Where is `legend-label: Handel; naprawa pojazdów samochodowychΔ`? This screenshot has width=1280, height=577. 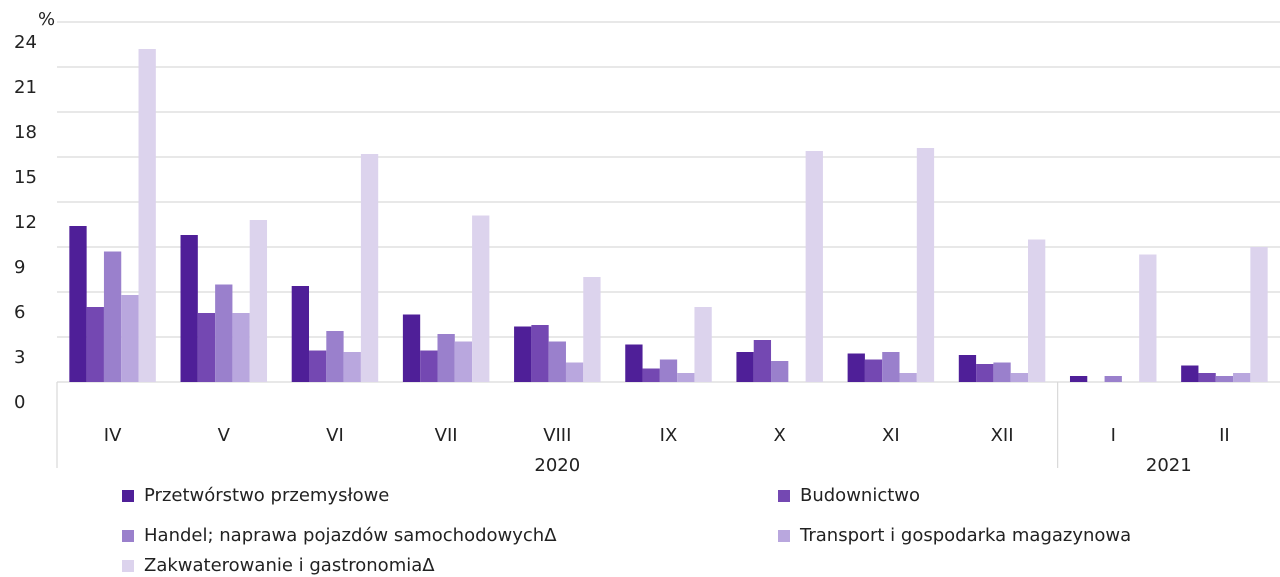
legend-label: Handel; naprawa pojazdów samochodowychΔ is located at coordinates (350, 535).